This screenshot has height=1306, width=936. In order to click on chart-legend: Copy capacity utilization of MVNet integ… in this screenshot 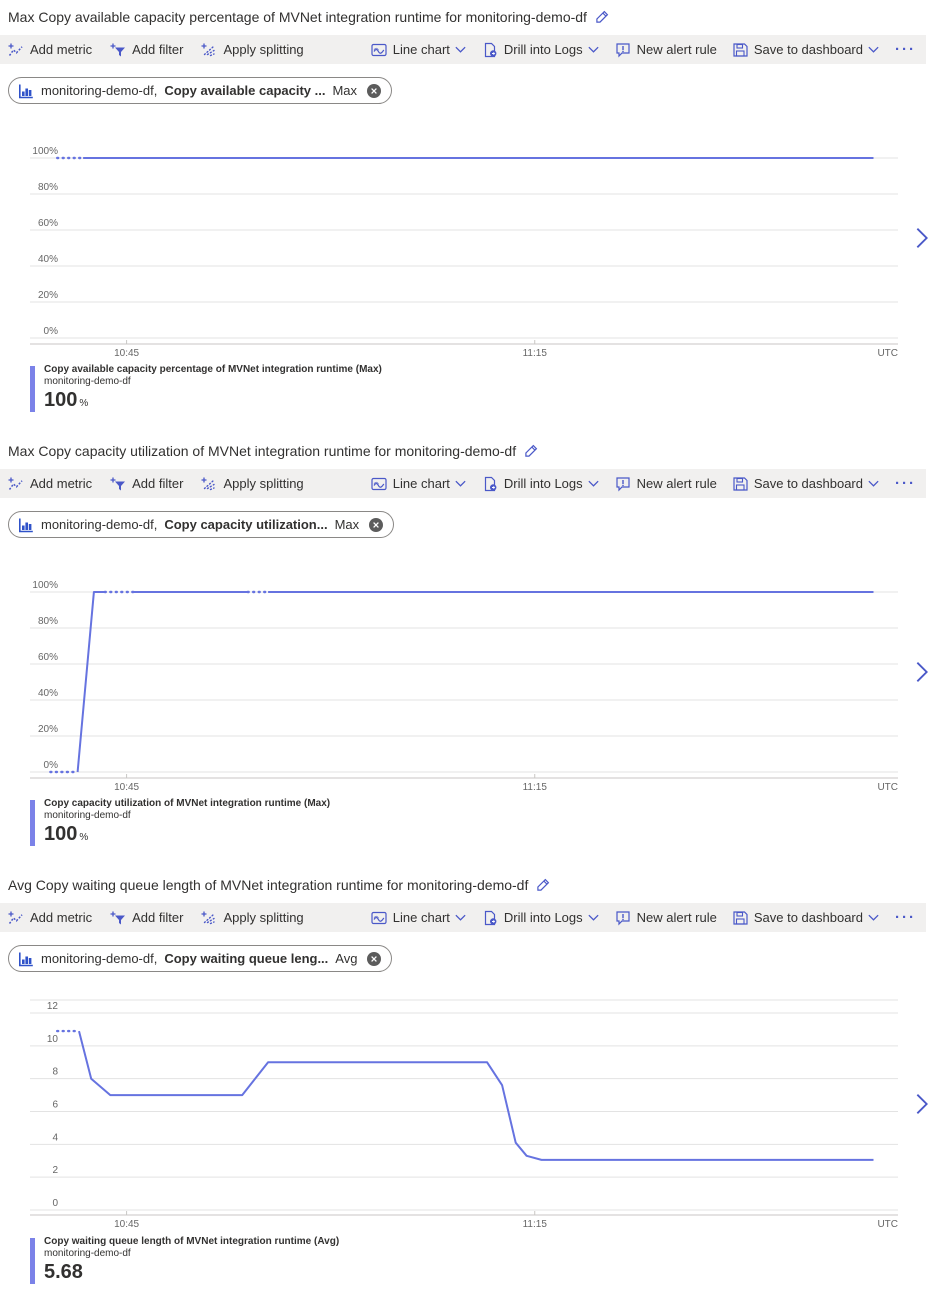, I will do `click(483, 822)`.